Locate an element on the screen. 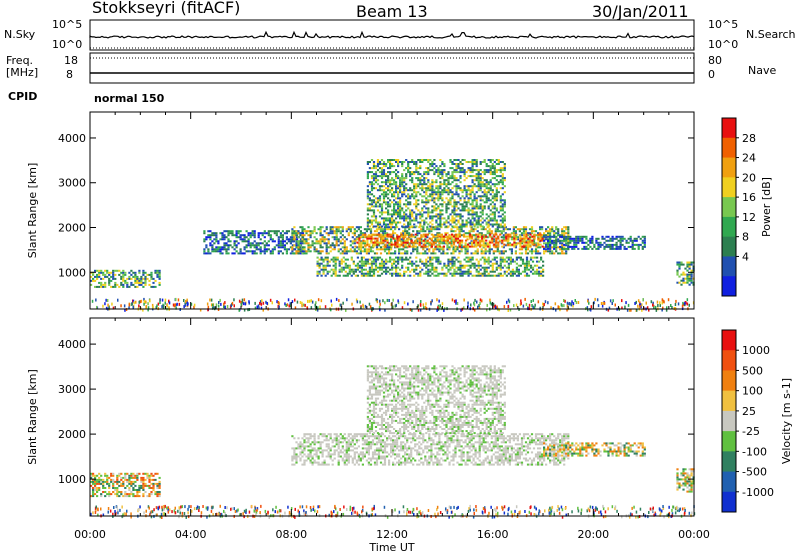 The width and height of the screenshot is (800, 554). freq-panel is located at coordinates (392, 68).